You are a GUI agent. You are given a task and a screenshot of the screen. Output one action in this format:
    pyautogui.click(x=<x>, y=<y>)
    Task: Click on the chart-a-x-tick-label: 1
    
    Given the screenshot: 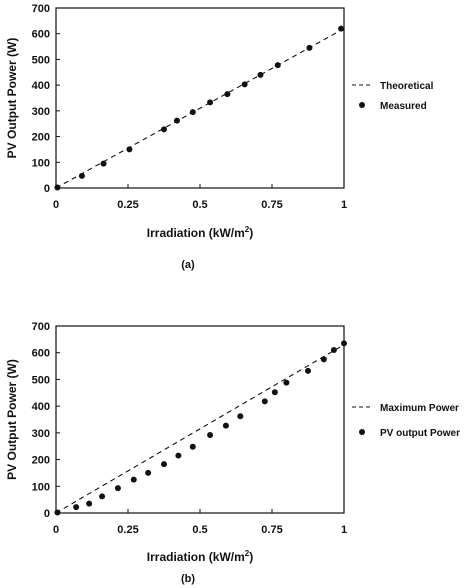 What is the action you would take?
    pyautogui.click(x=344, y=205)
    